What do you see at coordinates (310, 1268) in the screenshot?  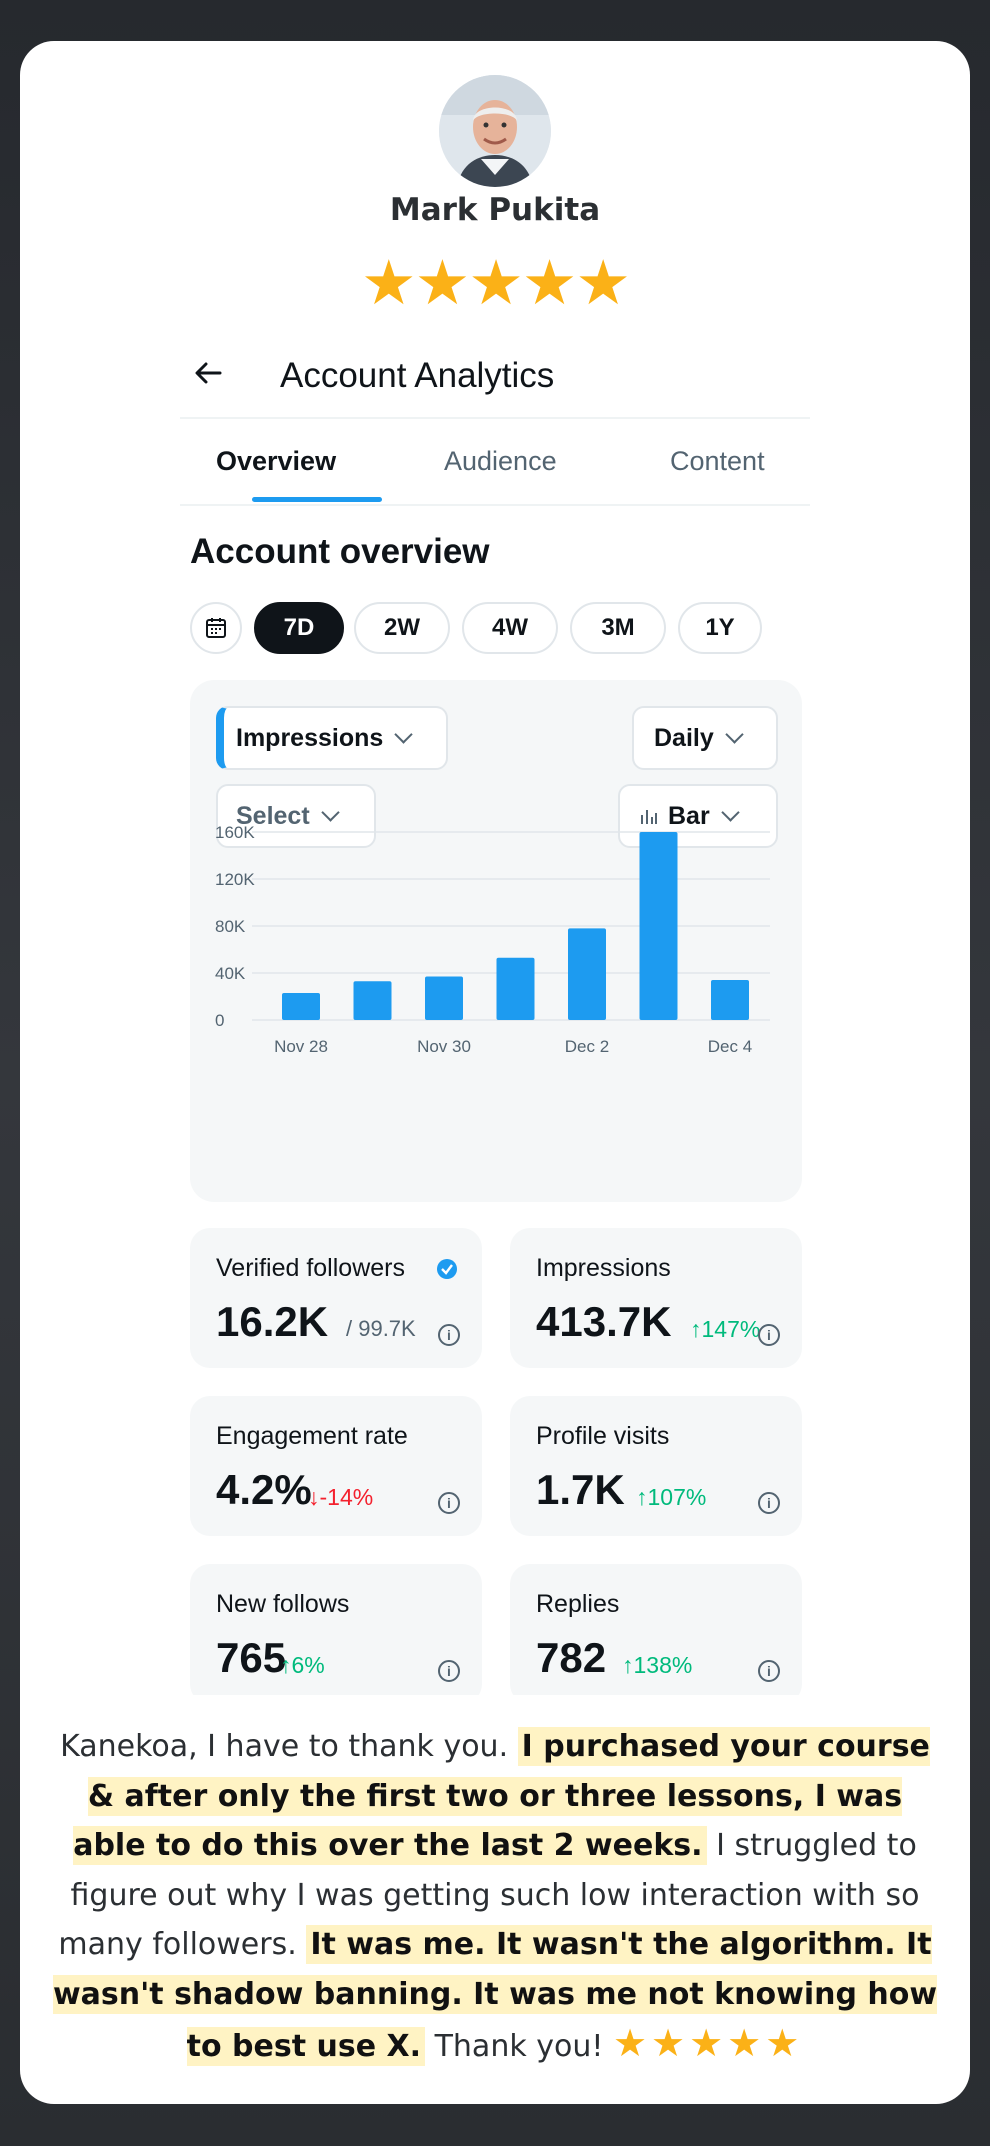 I see `stat-label: Verified followers` at bounding box center [310, 1268].